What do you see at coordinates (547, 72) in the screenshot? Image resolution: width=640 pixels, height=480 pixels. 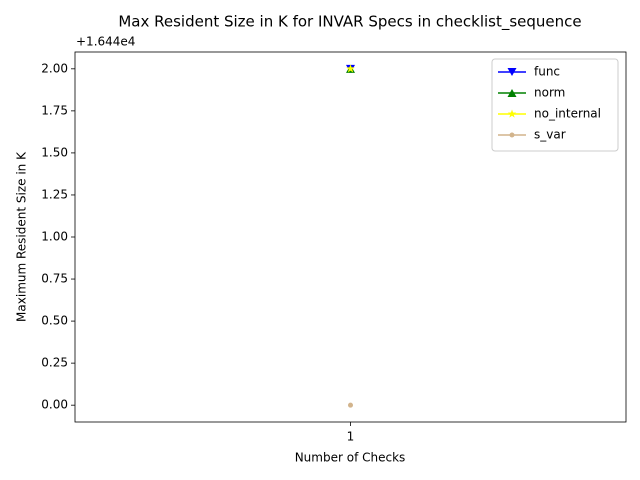 I see `legend-label: func` at bounding box center [547, 72].